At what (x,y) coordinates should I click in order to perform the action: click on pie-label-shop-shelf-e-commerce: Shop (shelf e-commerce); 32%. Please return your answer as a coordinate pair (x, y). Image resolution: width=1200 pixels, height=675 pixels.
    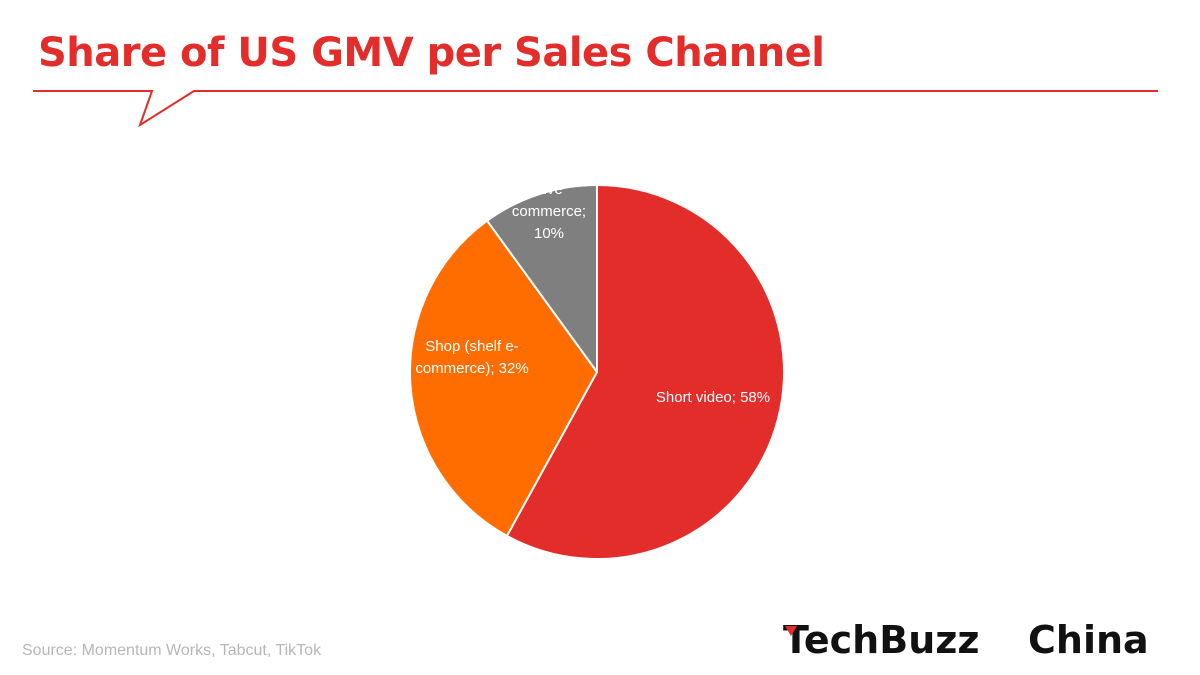
    Looking at the image, I should click on (471, 357).